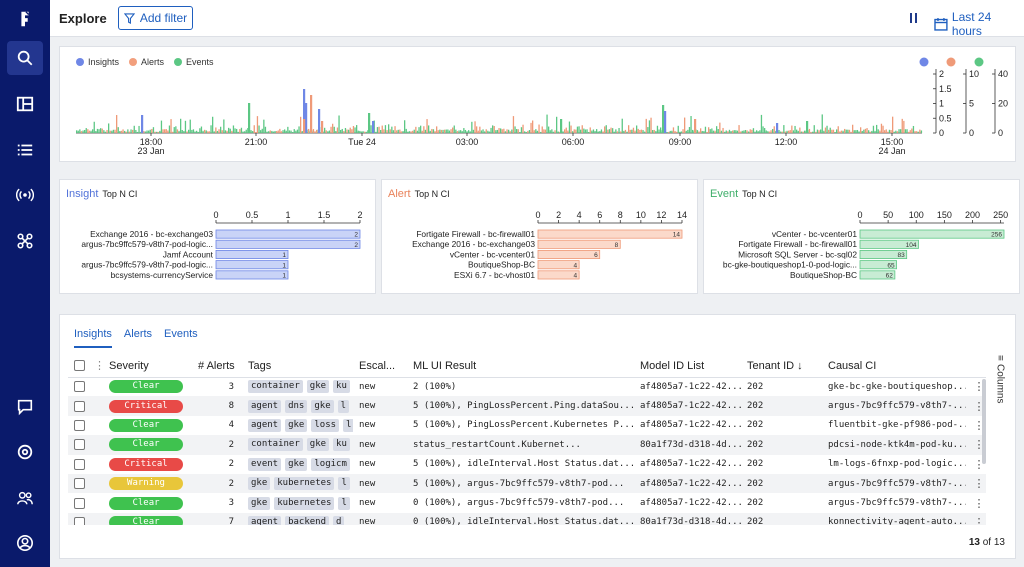  Describe the element at coordinates (307, 520) in the screenshot. I see `tag-chip: backend` at that location.